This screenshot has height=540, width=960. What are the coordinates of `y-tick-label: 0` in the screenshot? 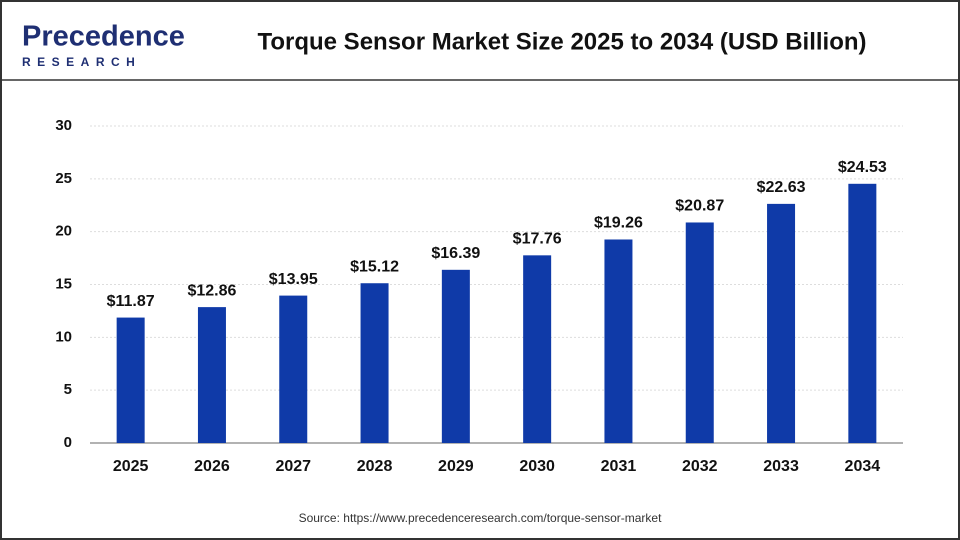 It's located at (68, 442).